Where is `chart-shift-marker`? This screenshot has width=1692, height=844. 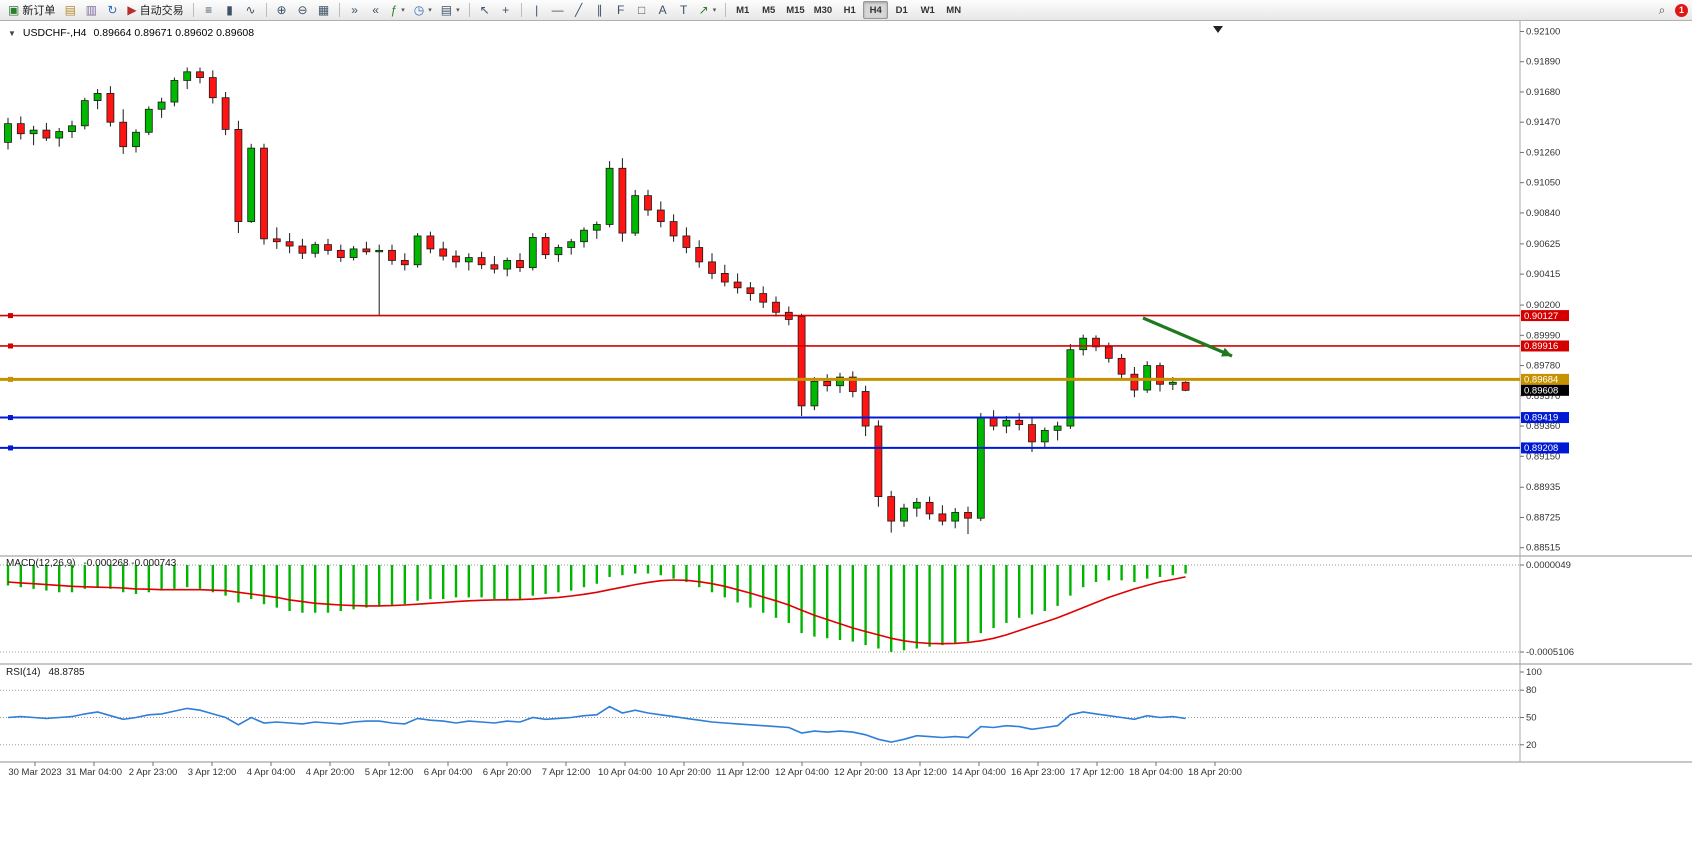
chart-shift-marker is located at coordinates (1218, 29).